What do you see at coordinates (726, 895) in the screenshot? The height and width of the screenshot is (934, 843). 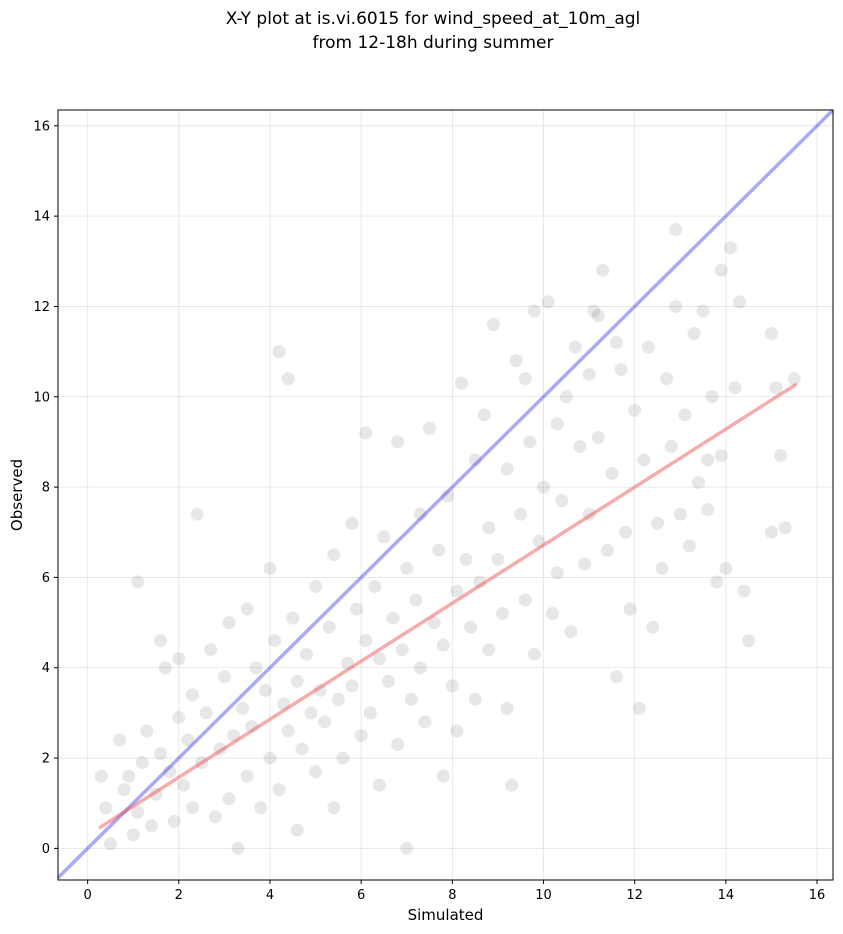 I see `x-tick-label: 14` at bounding box center [726, 895].